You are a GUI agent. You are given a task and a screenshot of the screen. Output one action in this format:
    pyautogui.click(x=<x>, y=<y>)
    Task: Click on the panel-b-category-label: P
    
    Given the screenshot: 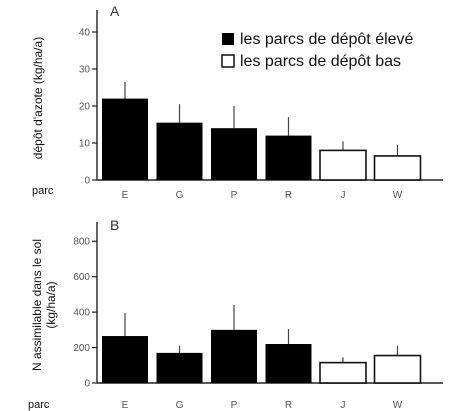 What is the action you would take?
    pyautogui.click(x=234, y=405)
    